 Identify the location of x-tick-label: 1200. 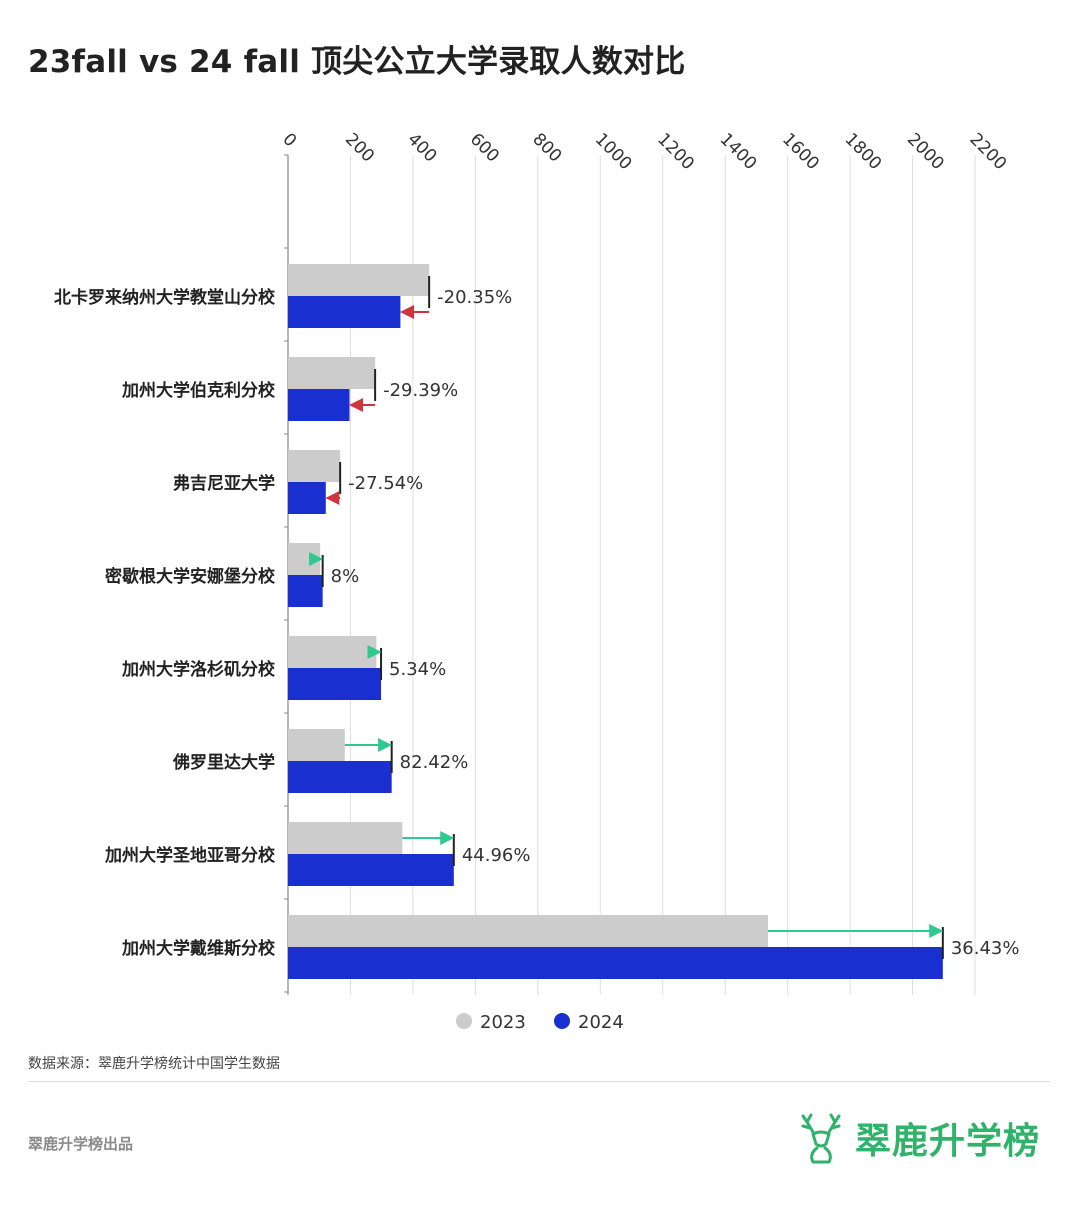
(675, 151).